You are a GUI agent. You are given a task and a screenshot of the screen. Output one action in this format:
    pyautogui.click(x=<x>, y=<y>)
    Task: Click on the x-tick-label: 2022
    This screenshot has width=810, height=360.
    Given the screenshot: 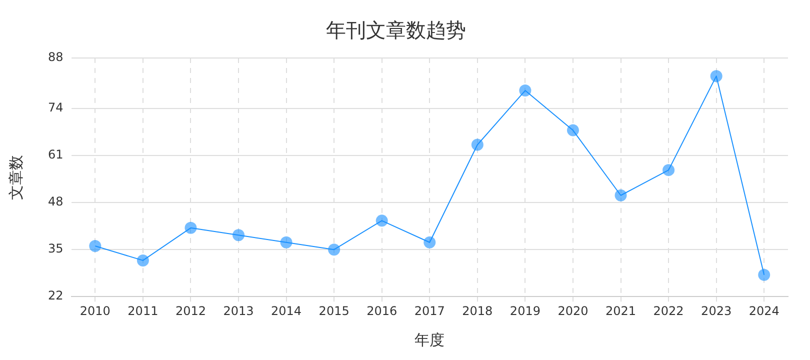 What is the action you would take?
    pyautogui.click(x=668, y=311)
    